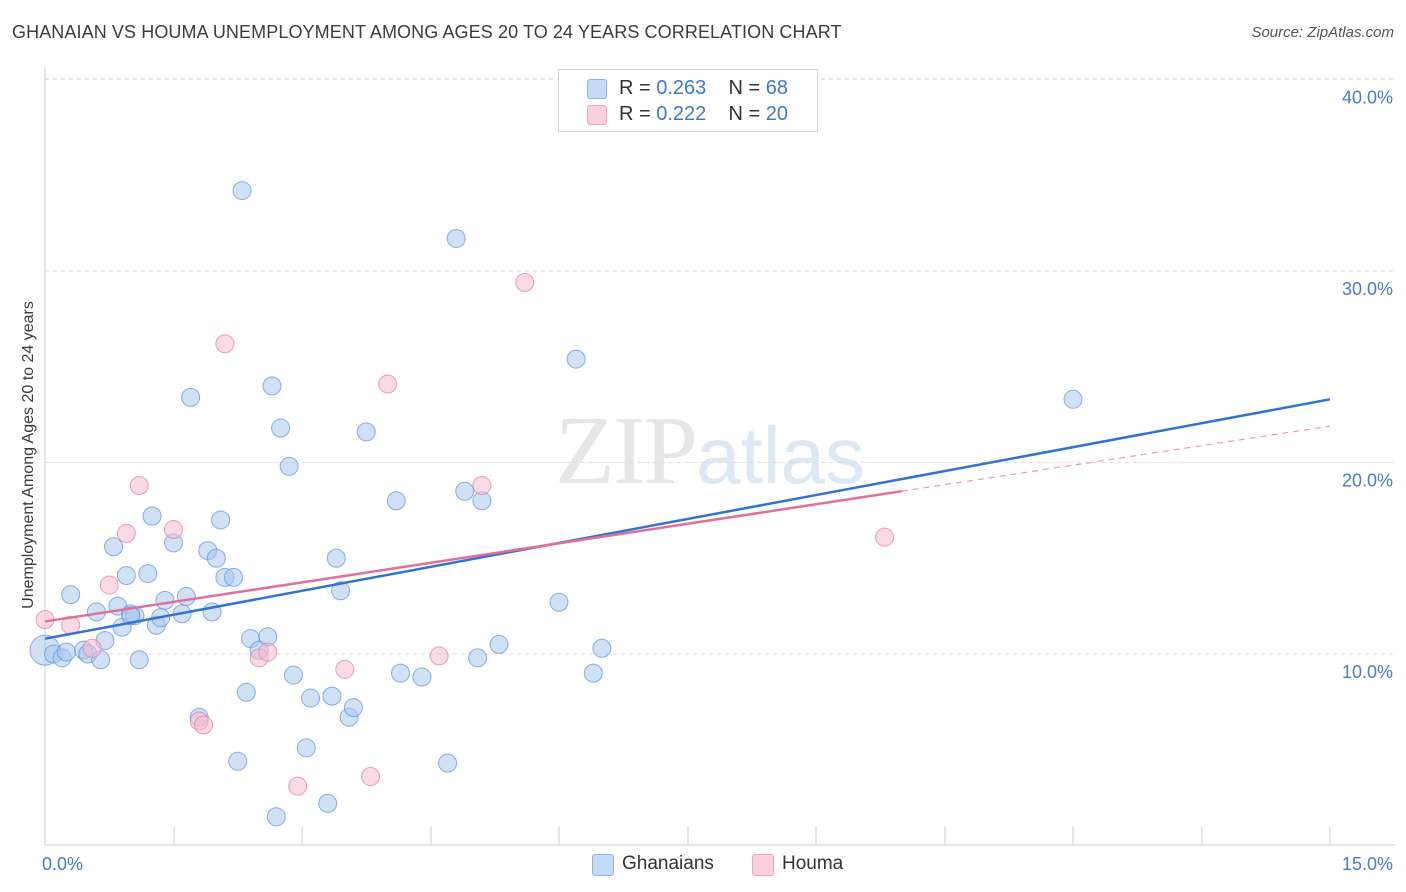 Image resolution: width=1406 pixels, height=892 pixels. I want to click on y-tick-label: 30.0%, so click(1367, 289).